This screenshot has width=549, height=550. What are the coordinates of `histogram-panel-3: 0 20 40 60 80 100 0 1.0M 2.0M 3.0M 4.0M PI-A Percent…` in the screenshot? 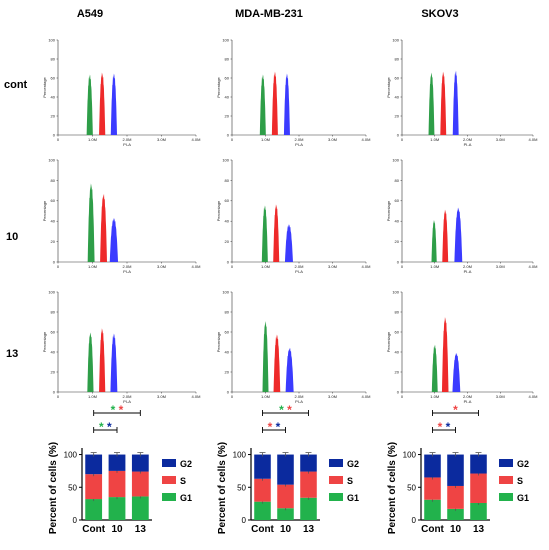 It's located at (121, 215).